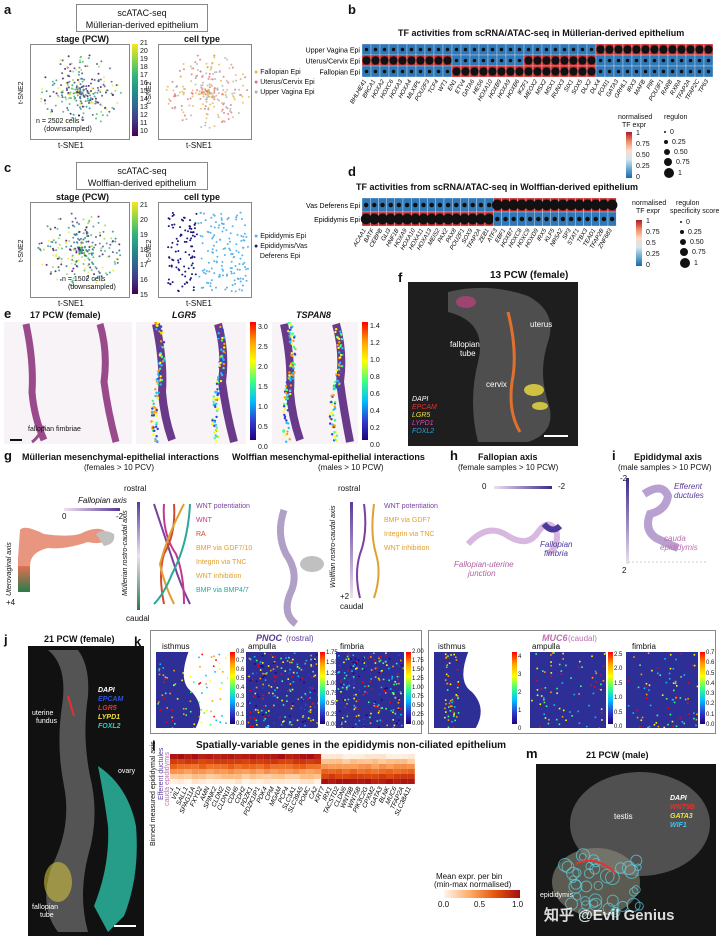 This screenshot has height=940, width=720. I want to click on k-tick: 0.2, so click(240, 706).